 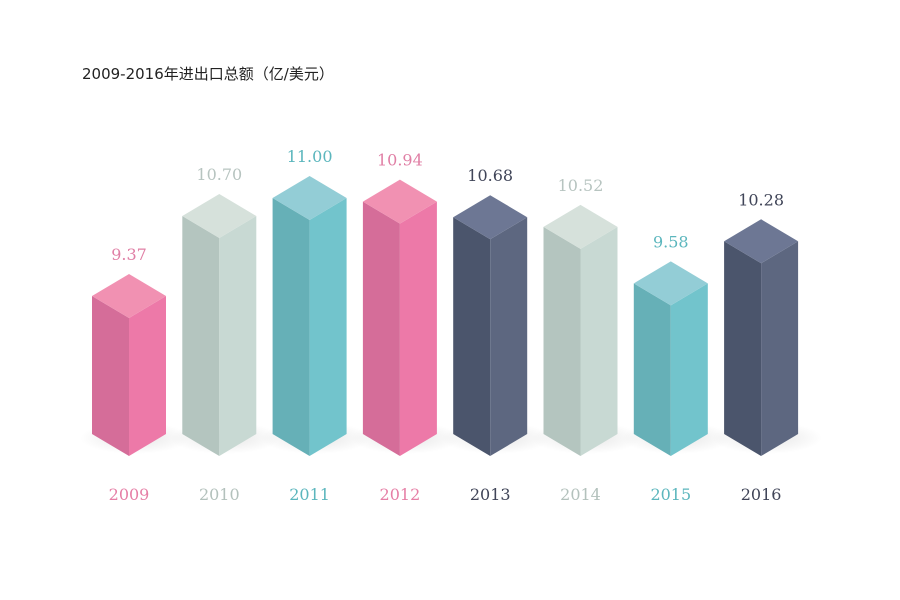 I want to click on value-label-2011: 11.00, so click(x=310, y=156).